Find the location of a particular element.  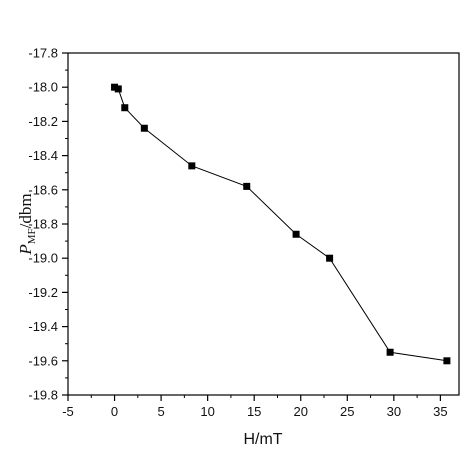

x-axis-title: H/mT is located at coordinates (262, 439).